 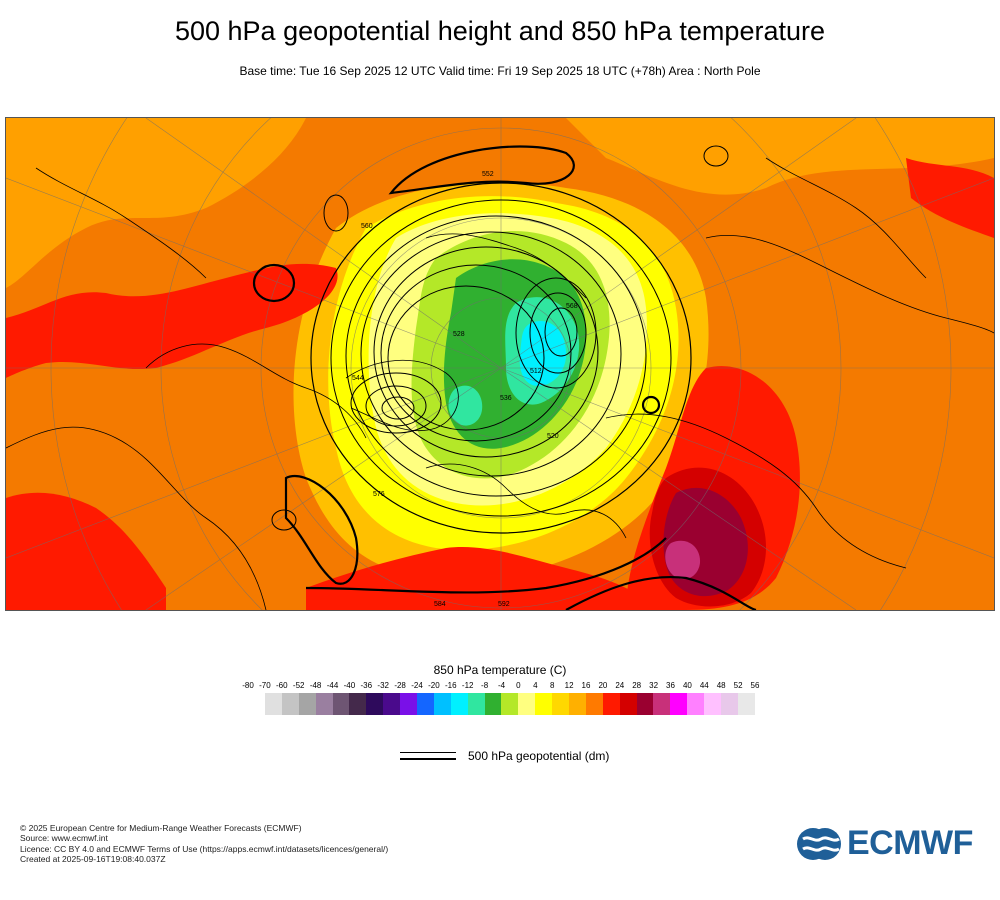 I want to click on colorbar-tick-label: -8, so click(x=485, y=685).